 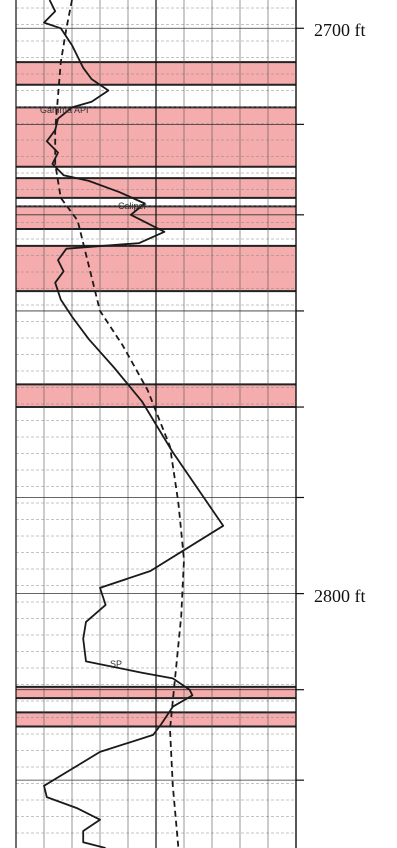 I want to click on curve-label: Gamma API, so click(x=64, y=110).